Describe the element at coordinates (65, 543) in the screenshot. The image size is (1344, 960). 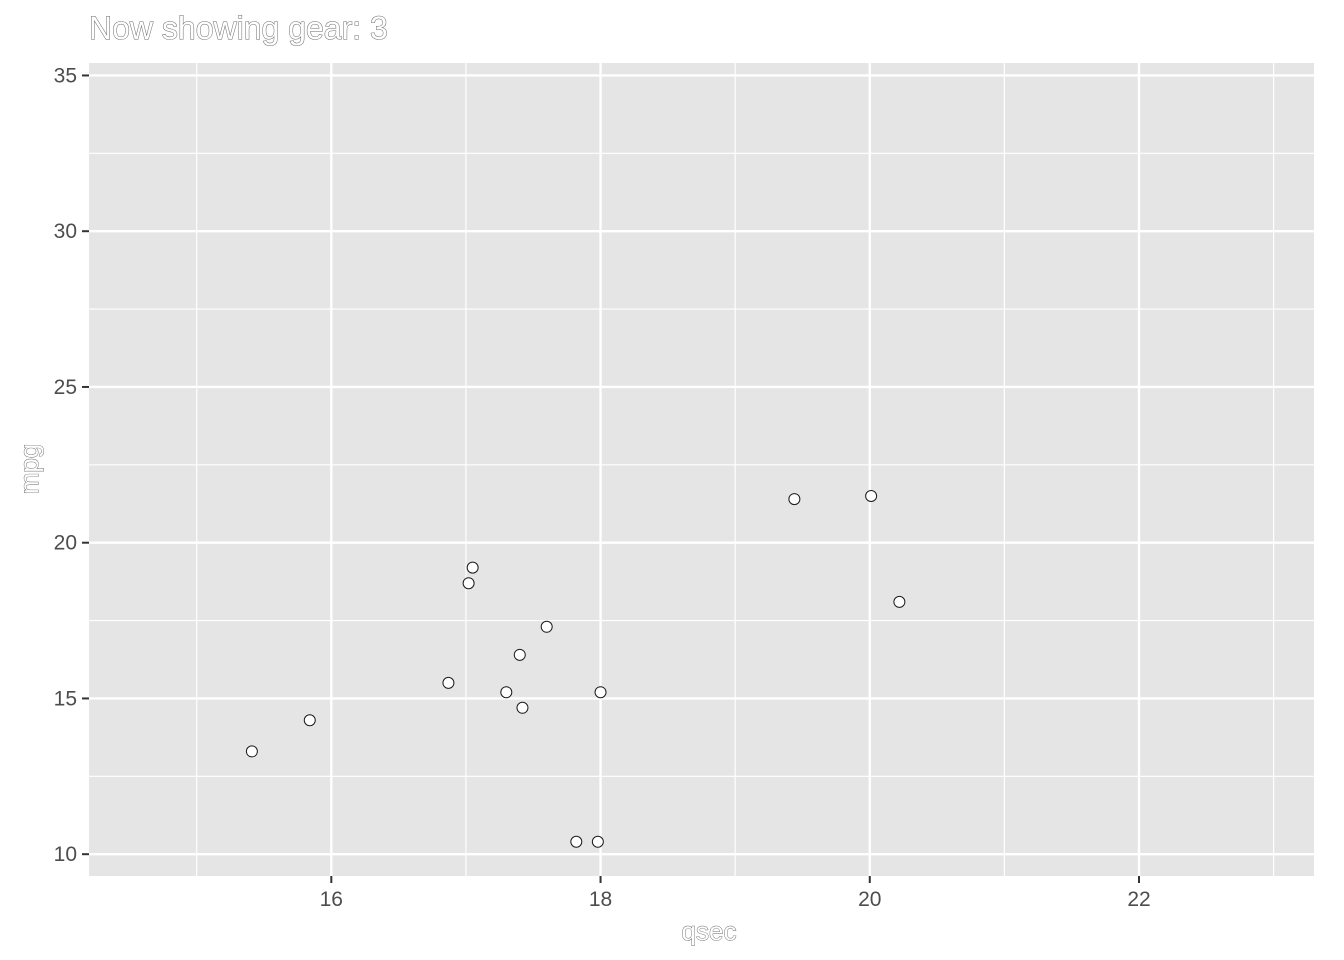
I see `y-tick-label: 20` at that location.